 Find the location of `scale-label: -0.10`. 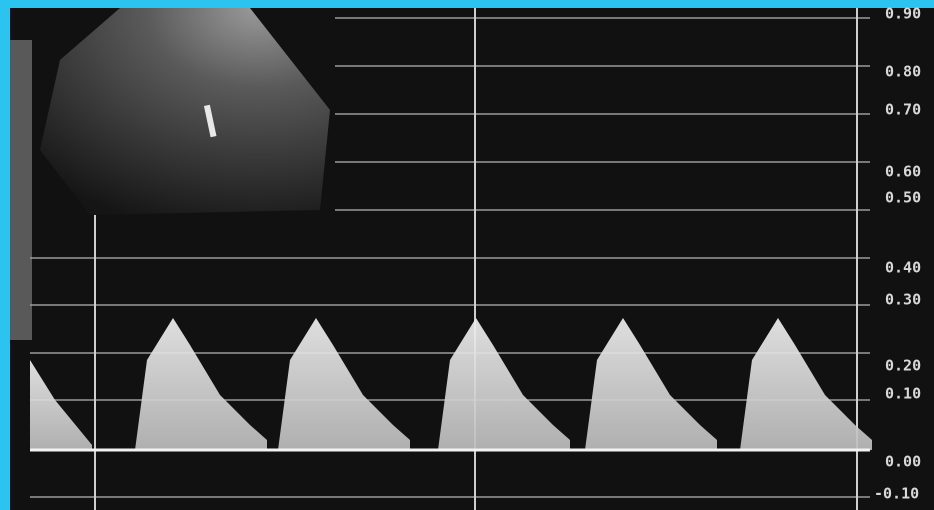

scale-label: -0.10 is located at coordinates (896, 494).